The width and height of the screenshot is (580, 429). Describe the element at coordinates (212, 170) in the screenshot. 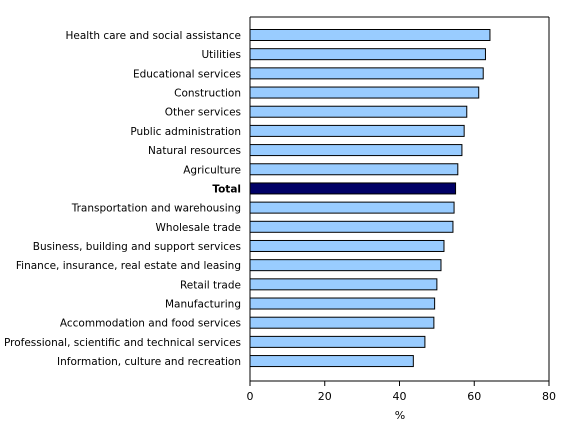

I see `category-label: Agriculture` at that location.